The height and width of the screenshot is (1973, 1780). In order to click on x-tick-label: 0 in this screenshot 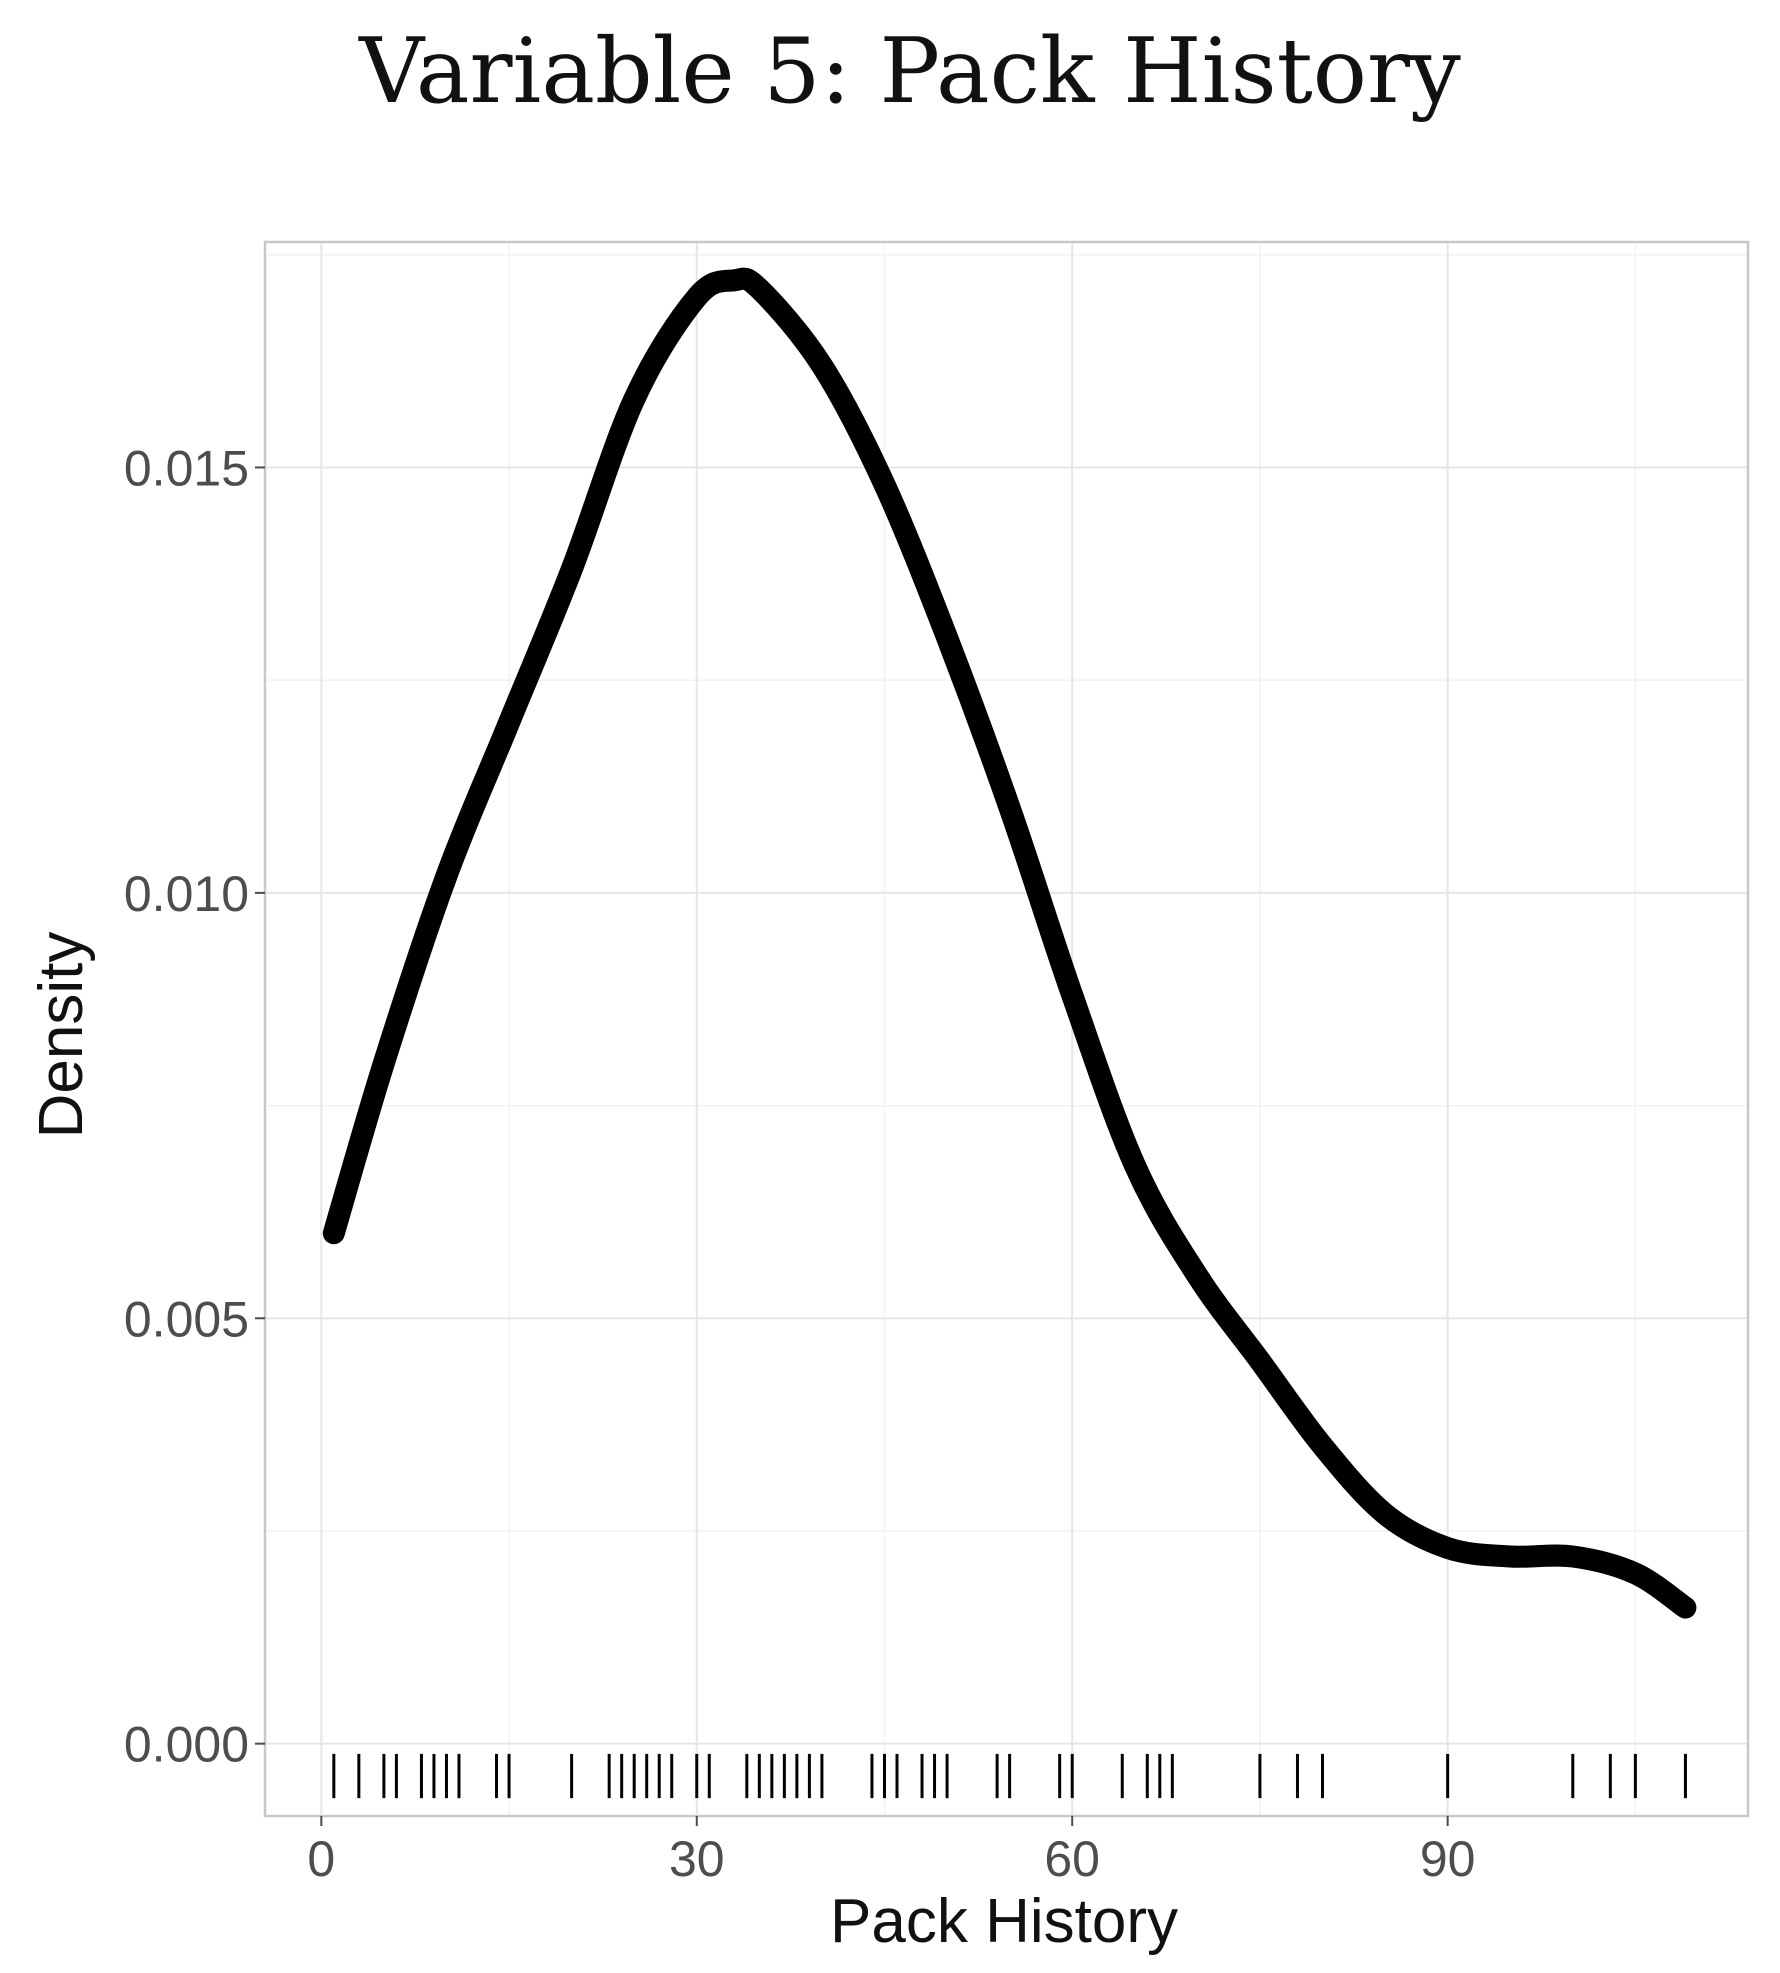, I will do `click(321, 1859)`.